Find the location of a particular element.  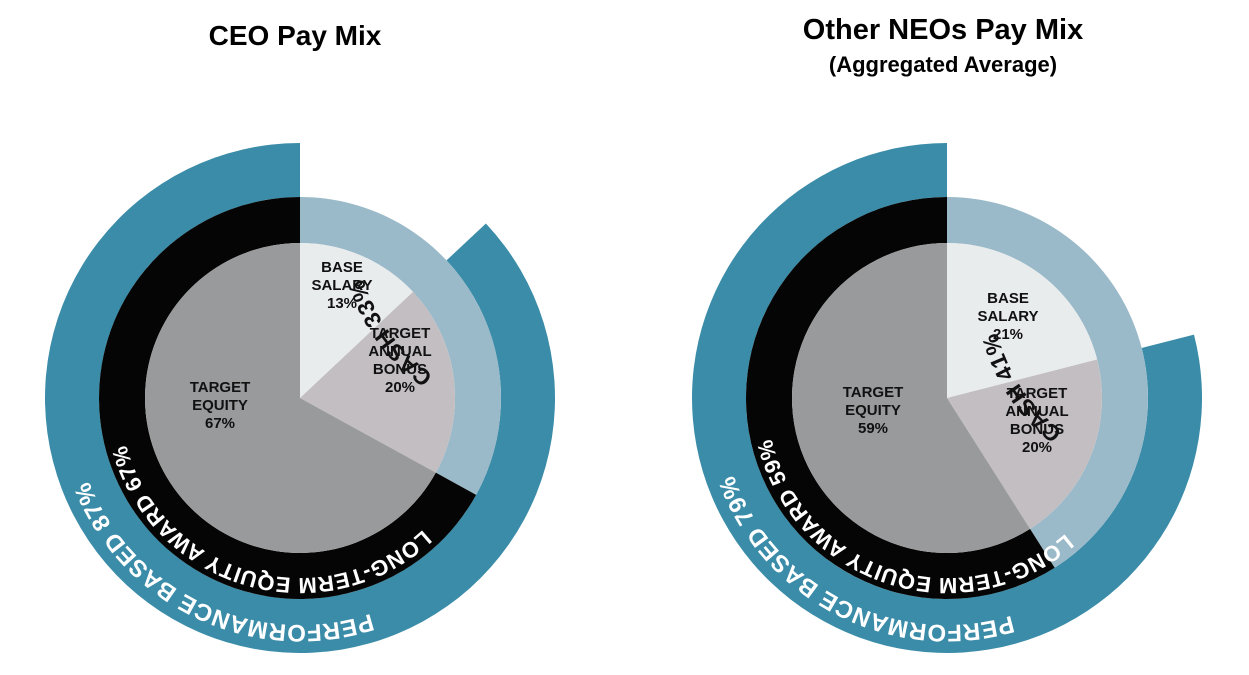

neo-chart-title: Other NEOs Pay Mix is located at coordinates (943, 30).